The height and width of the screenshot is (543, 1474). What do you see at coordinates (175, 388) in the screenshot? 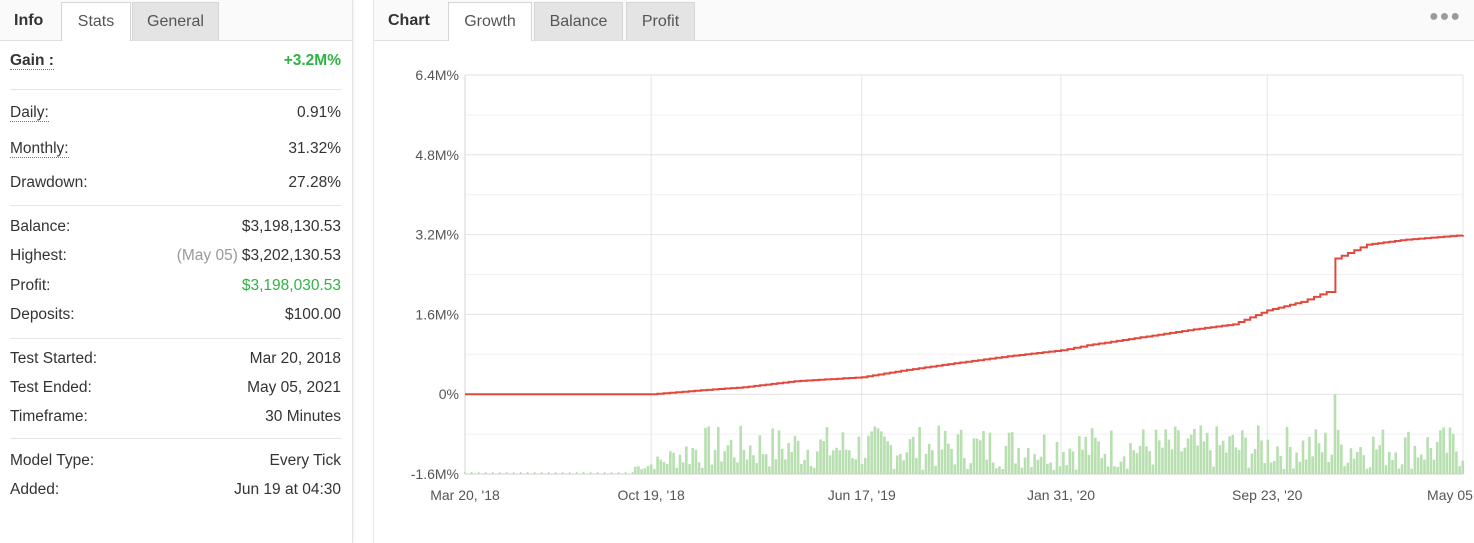
I see `test-ended-row: Test Ended: May 05, 2021` at bounding box center [175, 388].